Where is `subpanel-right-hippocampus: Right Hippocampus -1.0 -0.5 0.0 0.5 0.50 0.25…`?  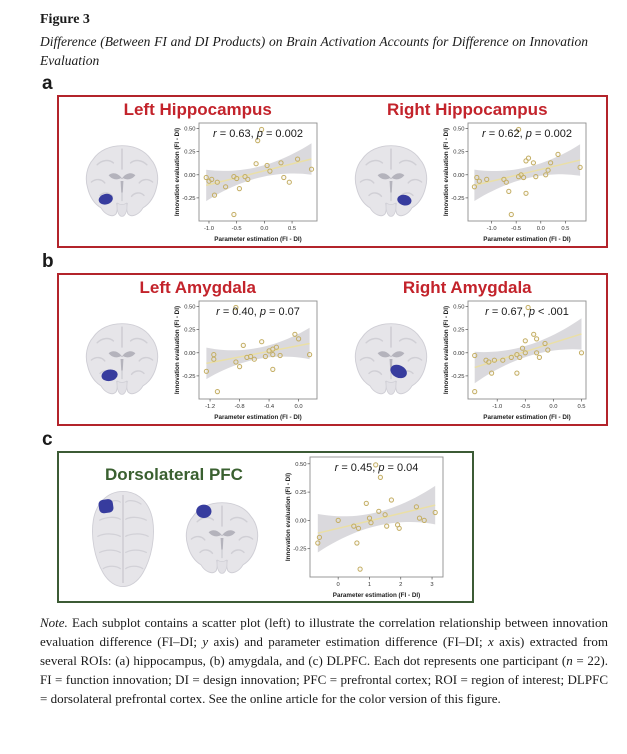 subpanel-right-hippocampus: Right Hippocampus -1.0 -0.5 0.0 0.5 0.50 0.25… is located at coordinates (468, 171).